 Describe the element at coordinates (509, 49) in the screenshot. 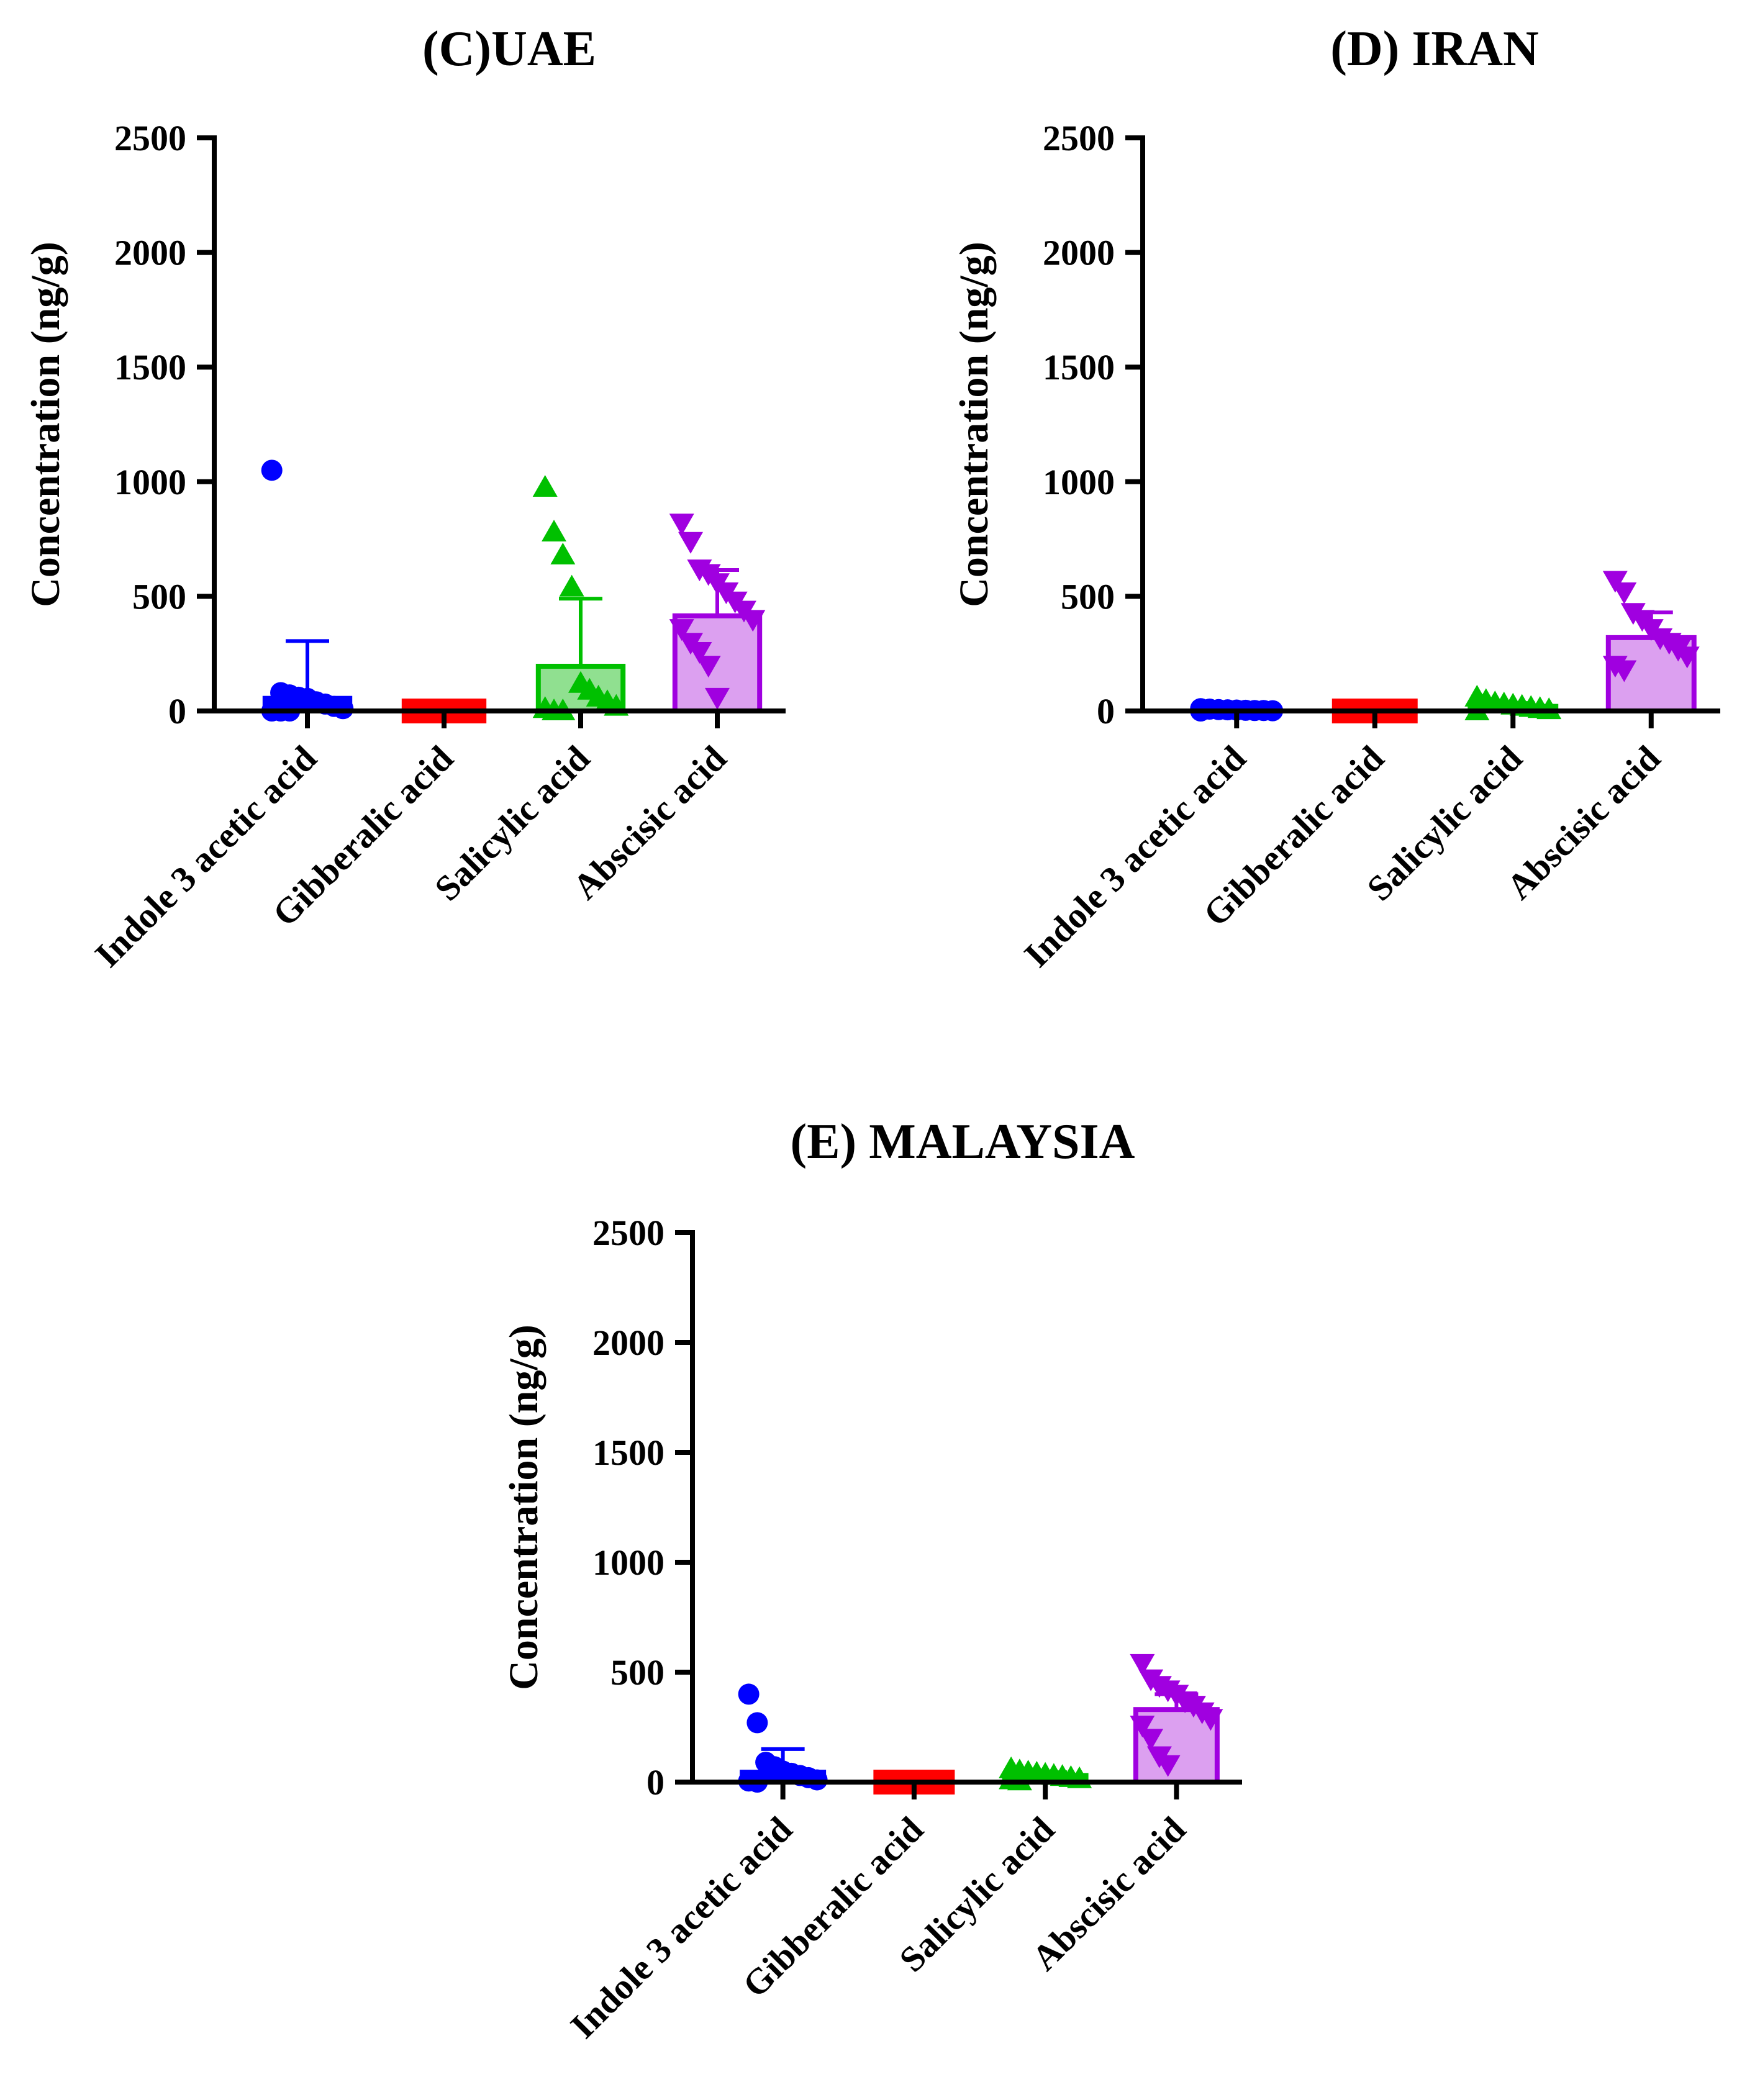

I see `chart-title: (C)UAE` at that location.